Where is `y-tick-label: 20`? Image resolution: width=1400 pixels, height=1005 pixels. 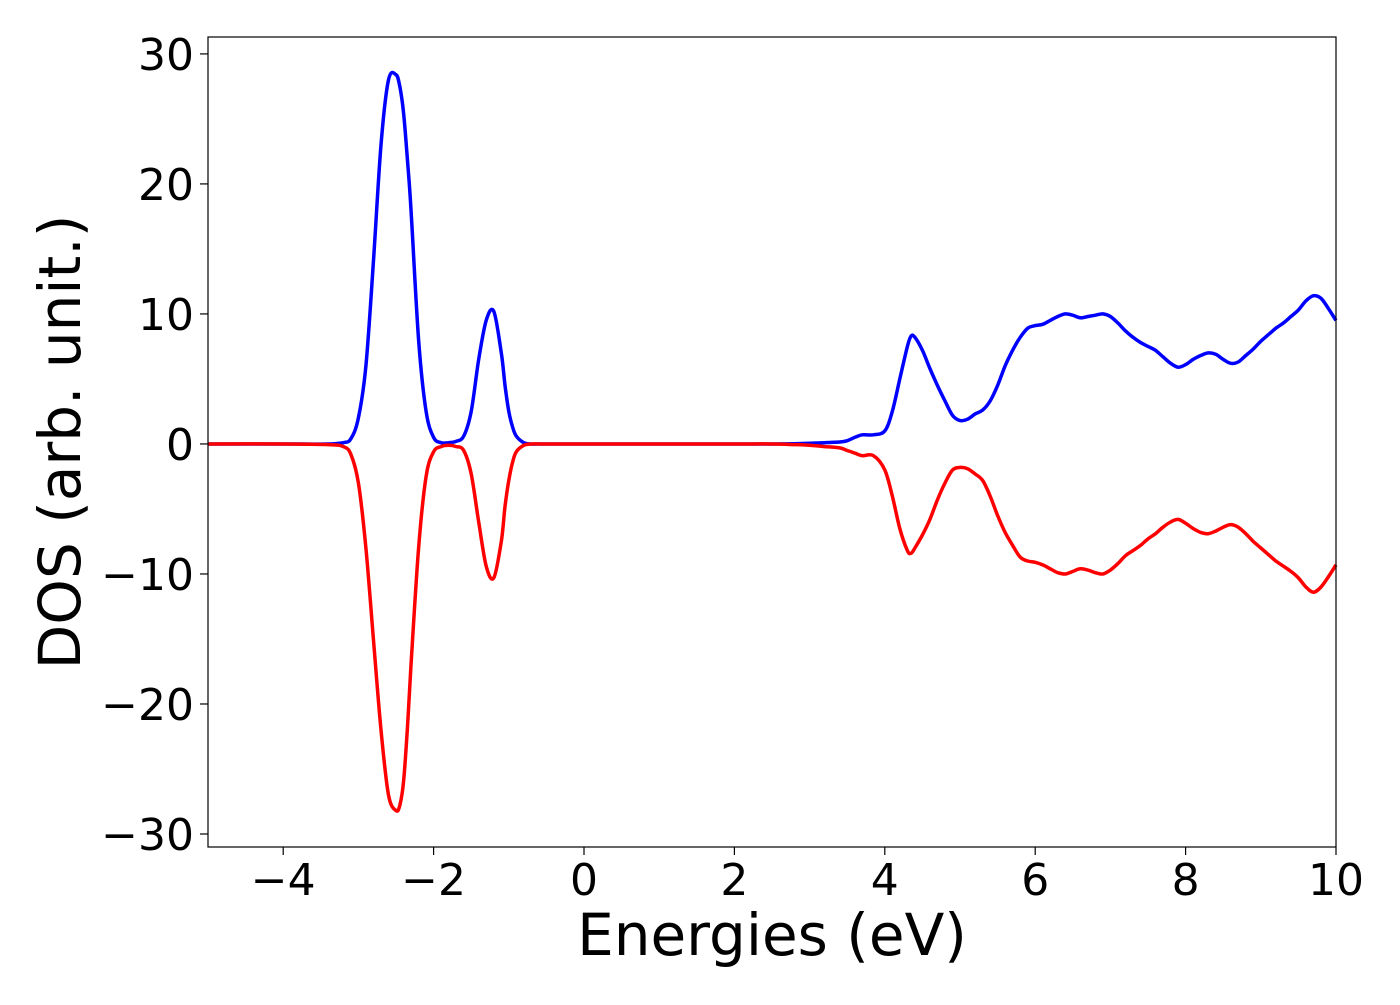 y-tick-label: 20 is located at coordinates (166, 185).